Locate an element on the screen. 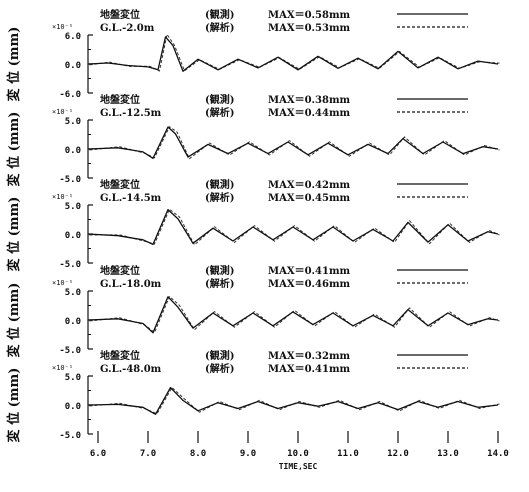  max-value-observed: MAX＝0.42mm is located at coordinates (309, 185).